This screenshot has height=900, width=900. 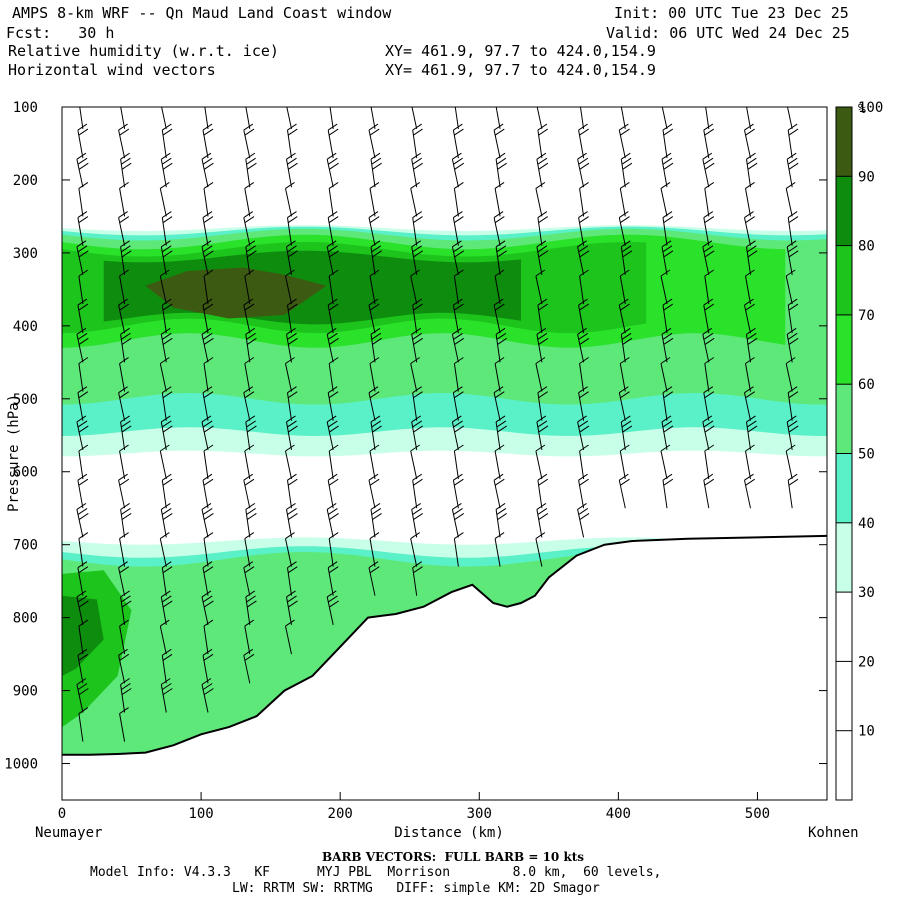 I want to click on y-axis-title: Pressure (hPa), so click(x=14, y=453).